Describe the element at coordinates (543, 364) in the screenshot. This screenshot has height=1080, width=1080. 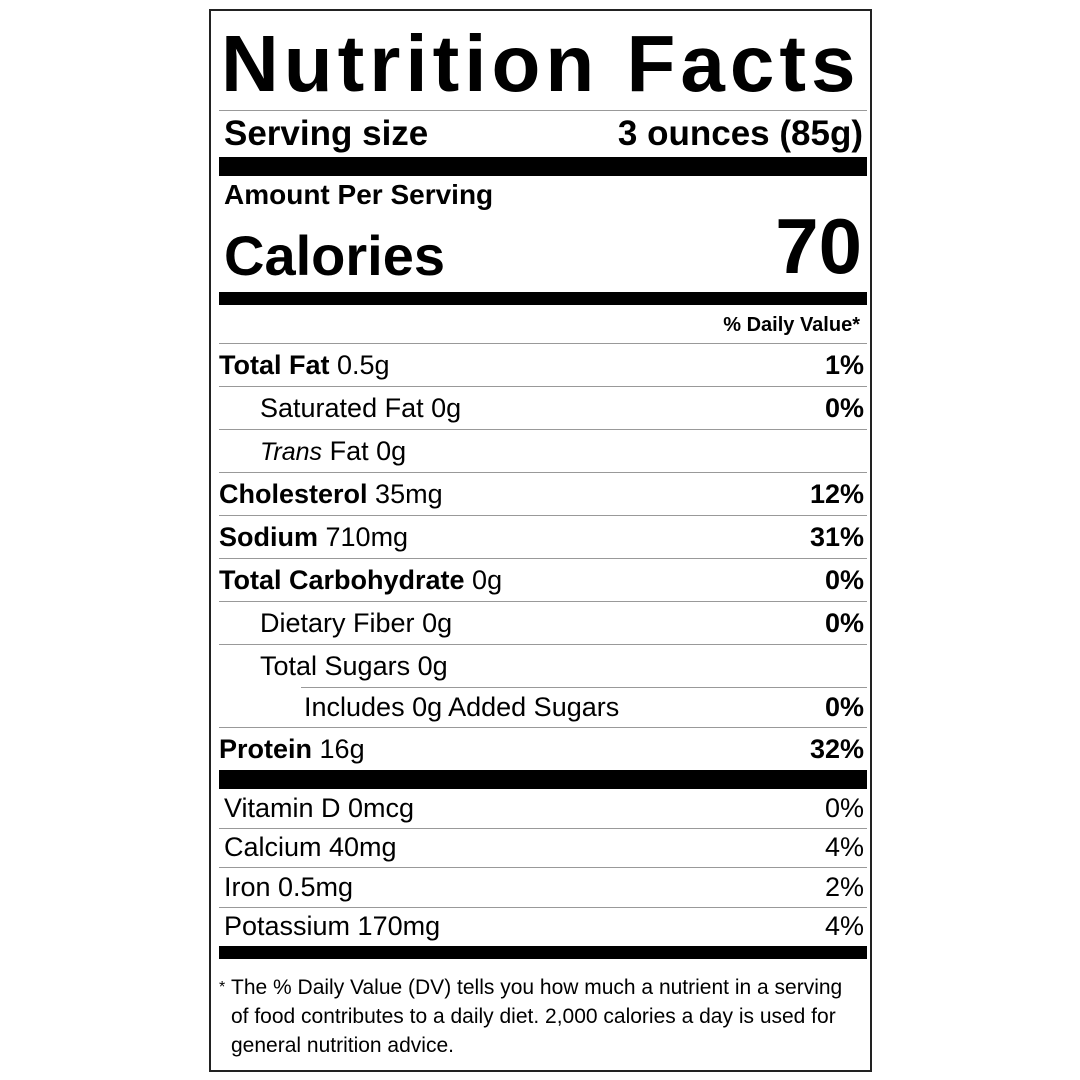
I see `nutrient-row-total-fat: Total Fat 0.5g 1%` at that location.